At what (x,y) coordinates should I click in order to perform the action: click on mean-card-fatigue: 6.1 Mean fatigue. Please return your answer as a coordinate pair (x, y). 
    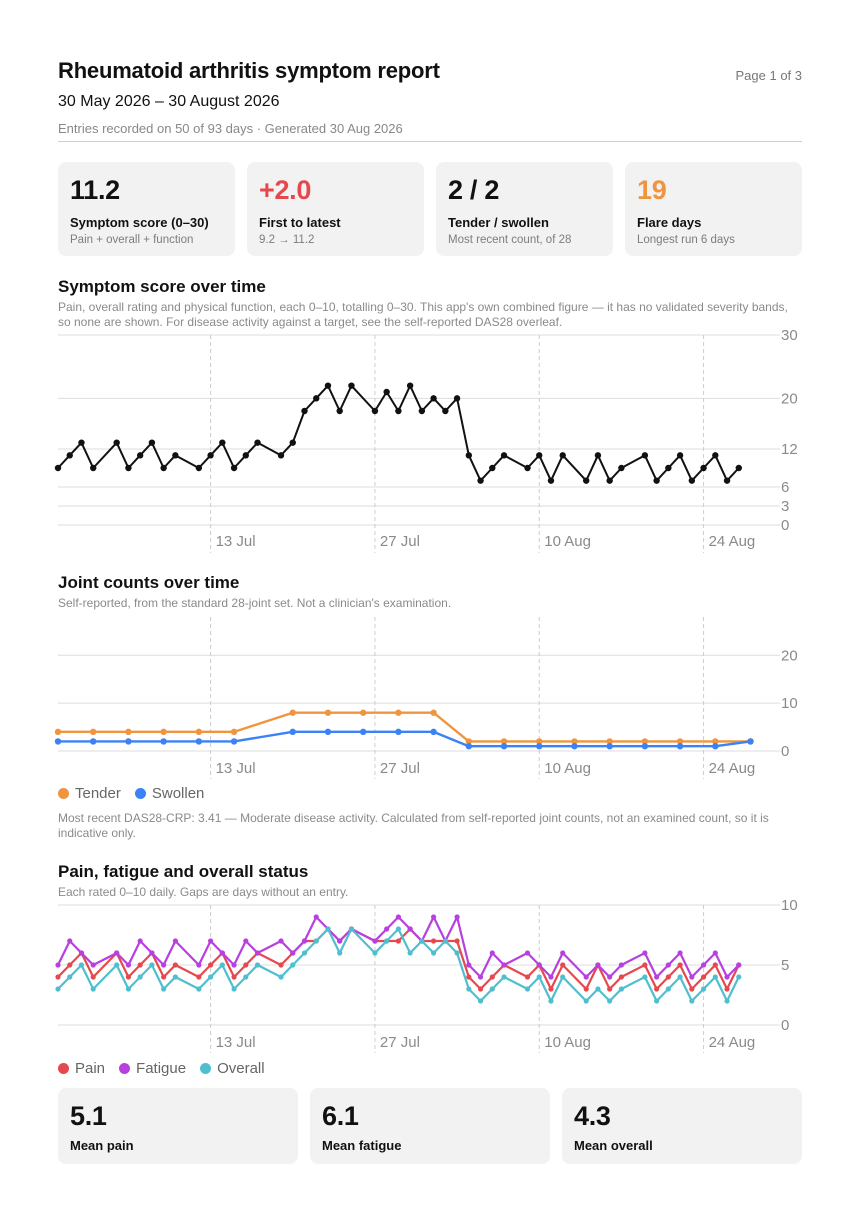
    Looking at the image, I should click on (430, 1126).